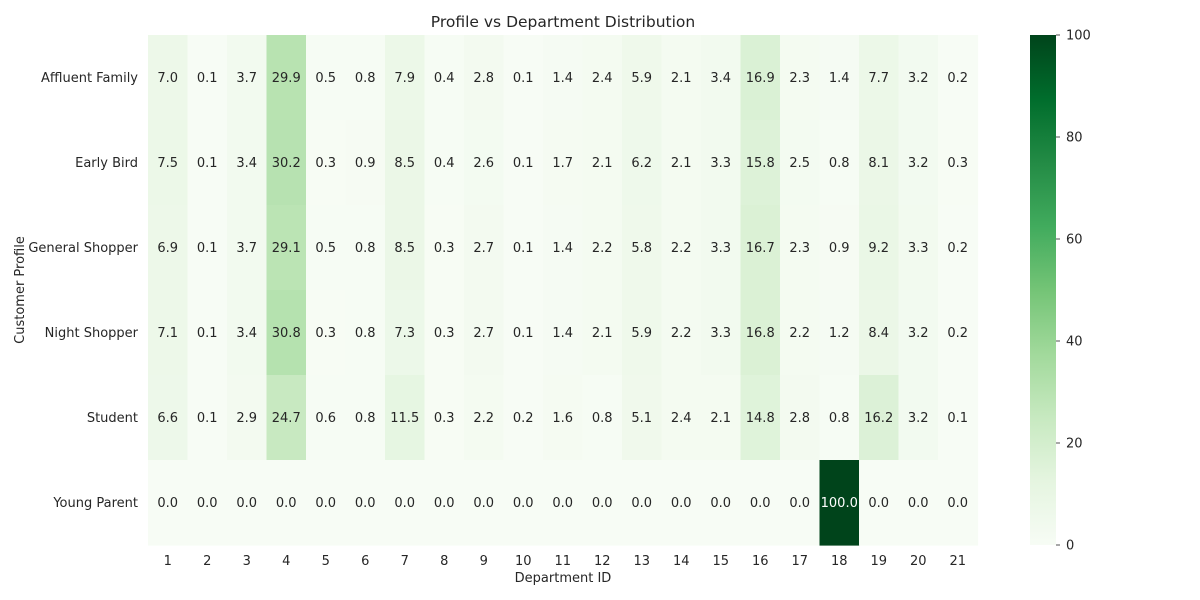 This screenshot has height=600, width=1200. I want to click on x-tick-label: 16, so click(760, 561).